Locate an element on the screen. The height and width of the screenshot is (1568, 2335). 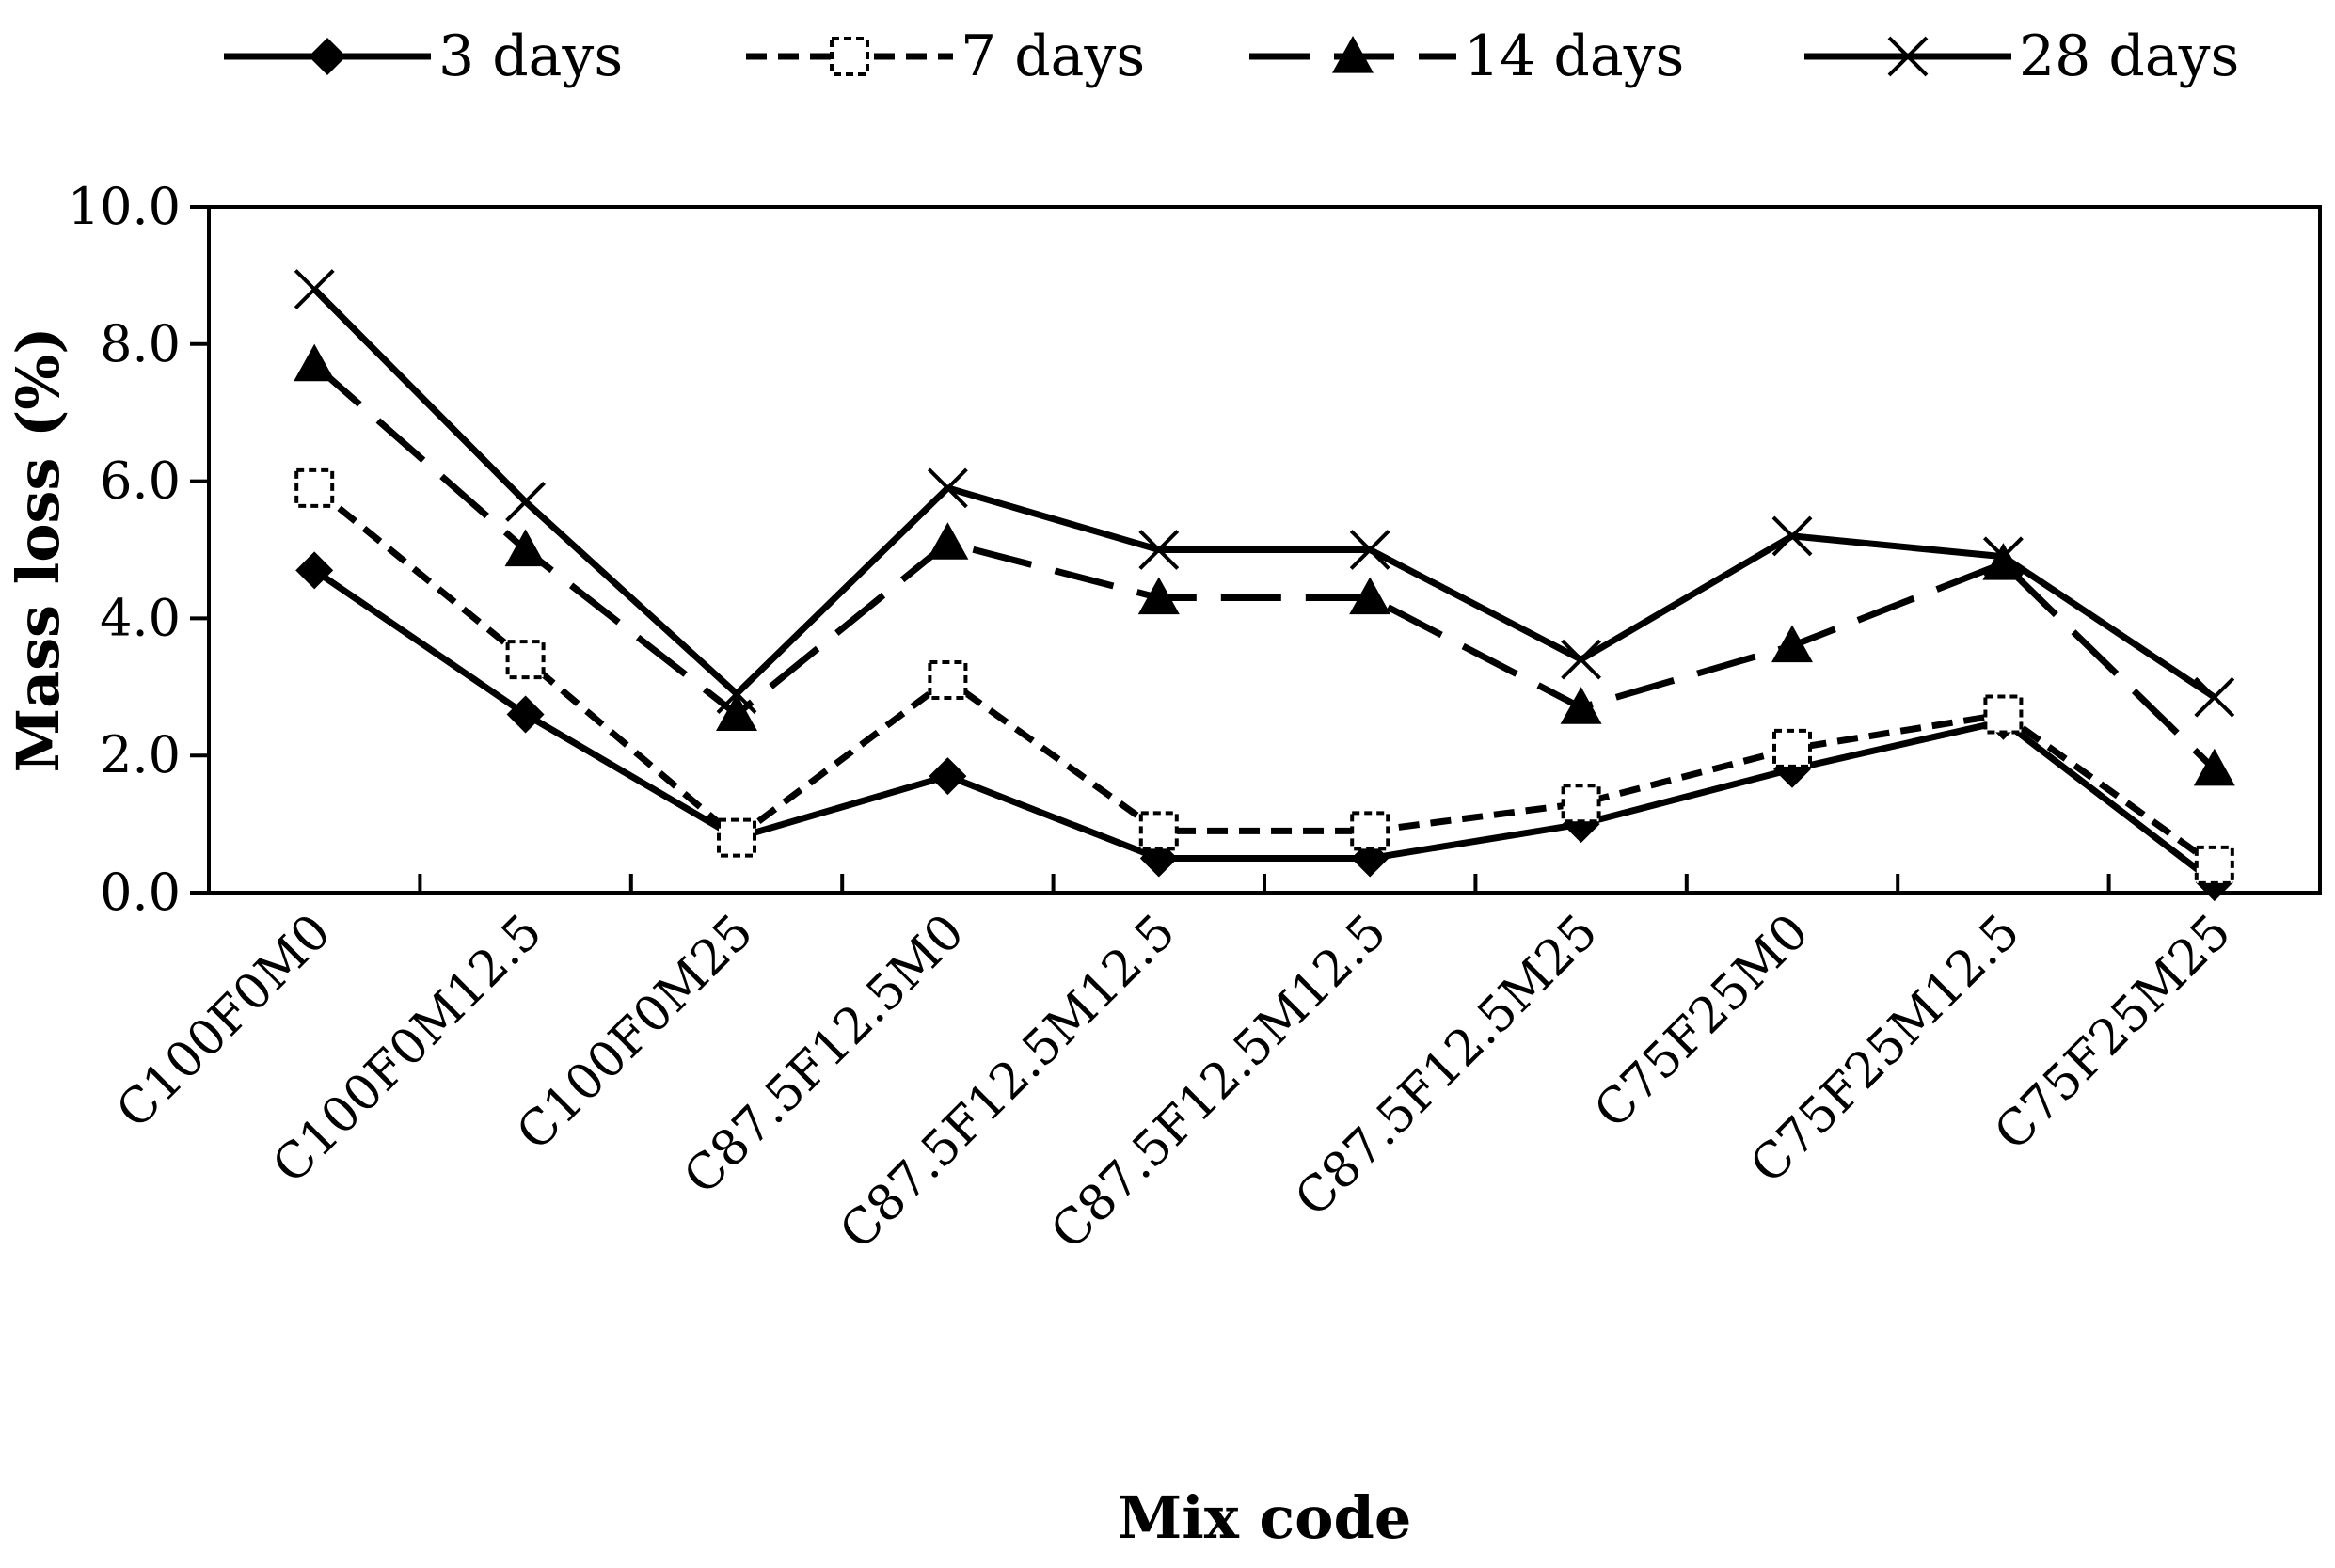
y-tick-label: 0.0 is located at coordinates (140, 892).